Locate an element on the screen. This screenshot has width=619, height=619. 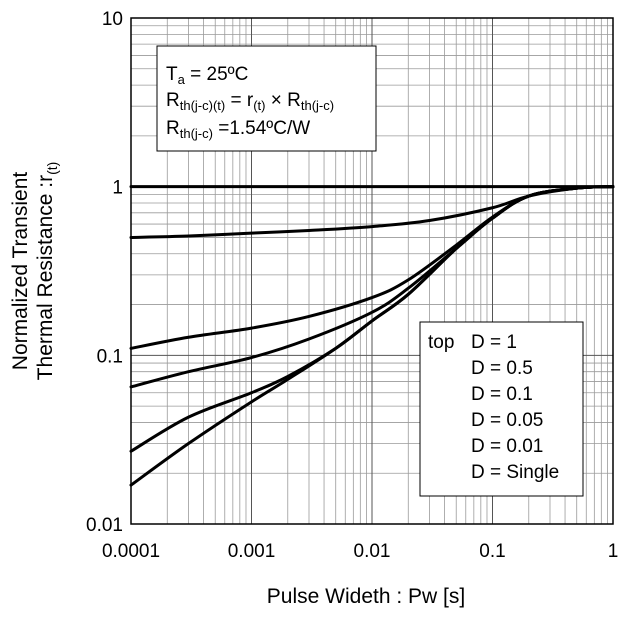
legend-entry-d05: D = 0.5 is located at coordinates (502, 368).